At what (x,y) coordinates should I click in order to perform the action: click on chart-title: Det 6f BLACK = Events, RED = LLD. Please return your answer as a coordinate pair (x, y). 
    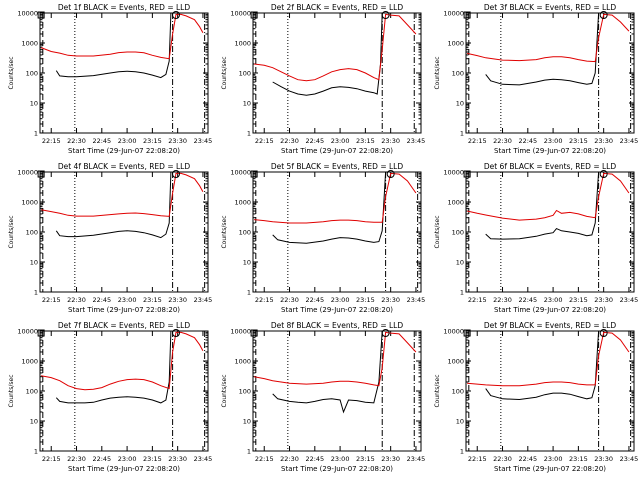
    Looking at the image, I should click on (550, 166).